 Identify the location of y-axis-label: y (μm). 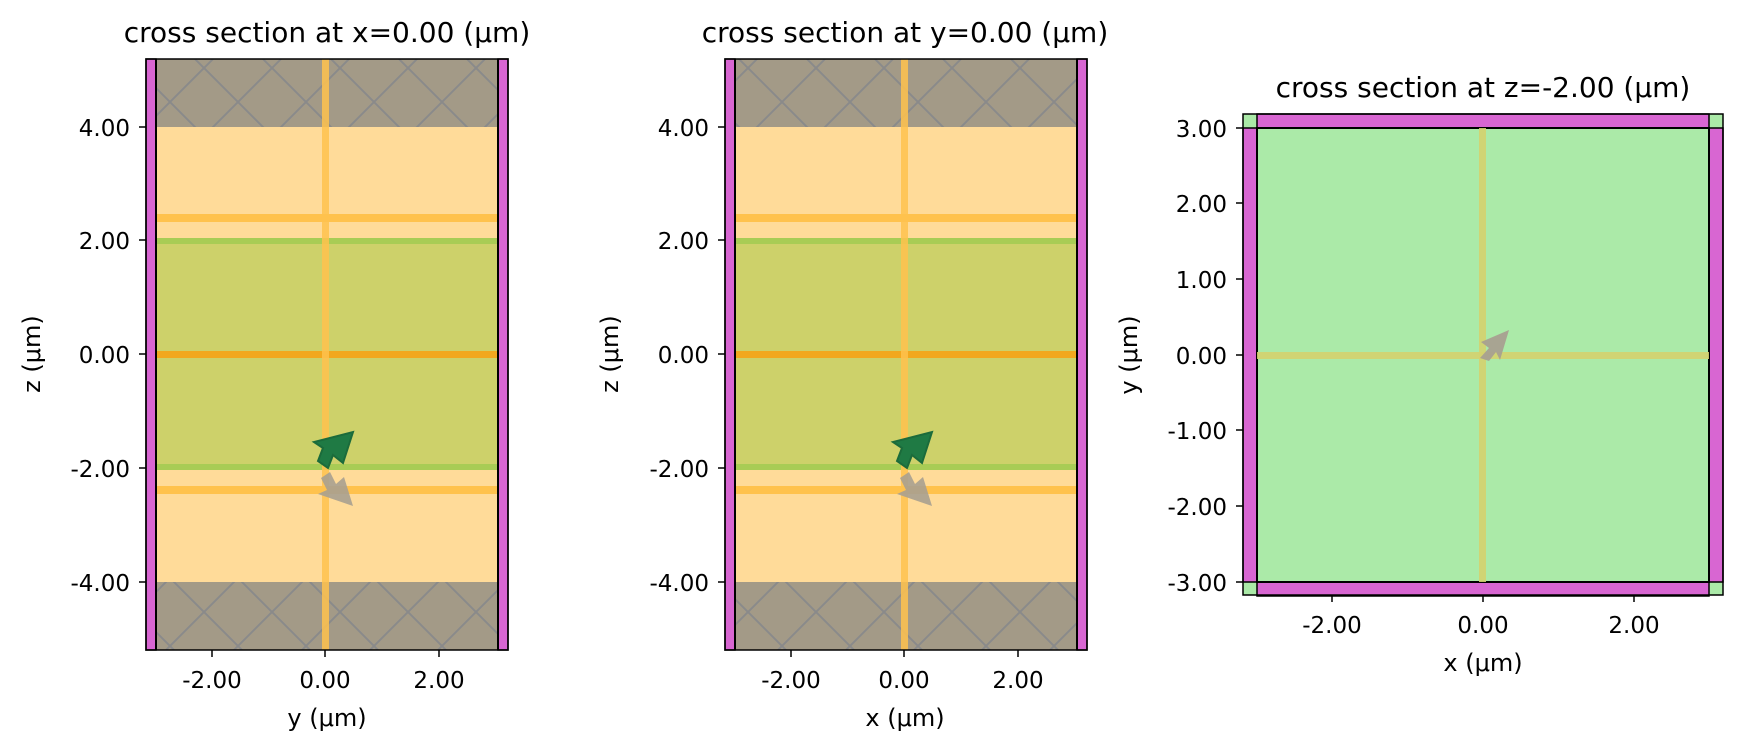
(1129, 354).